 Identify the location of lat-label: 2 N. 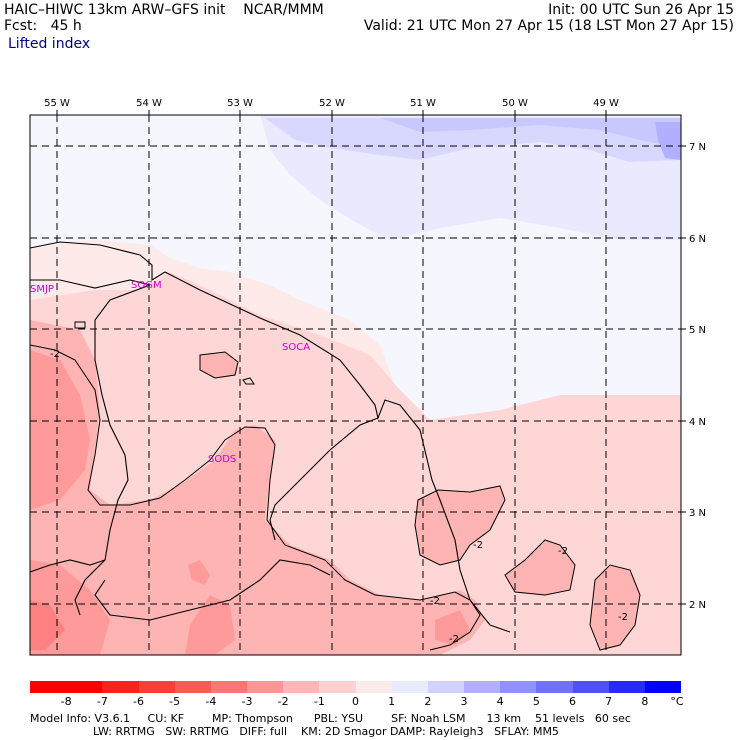
(697, 605).